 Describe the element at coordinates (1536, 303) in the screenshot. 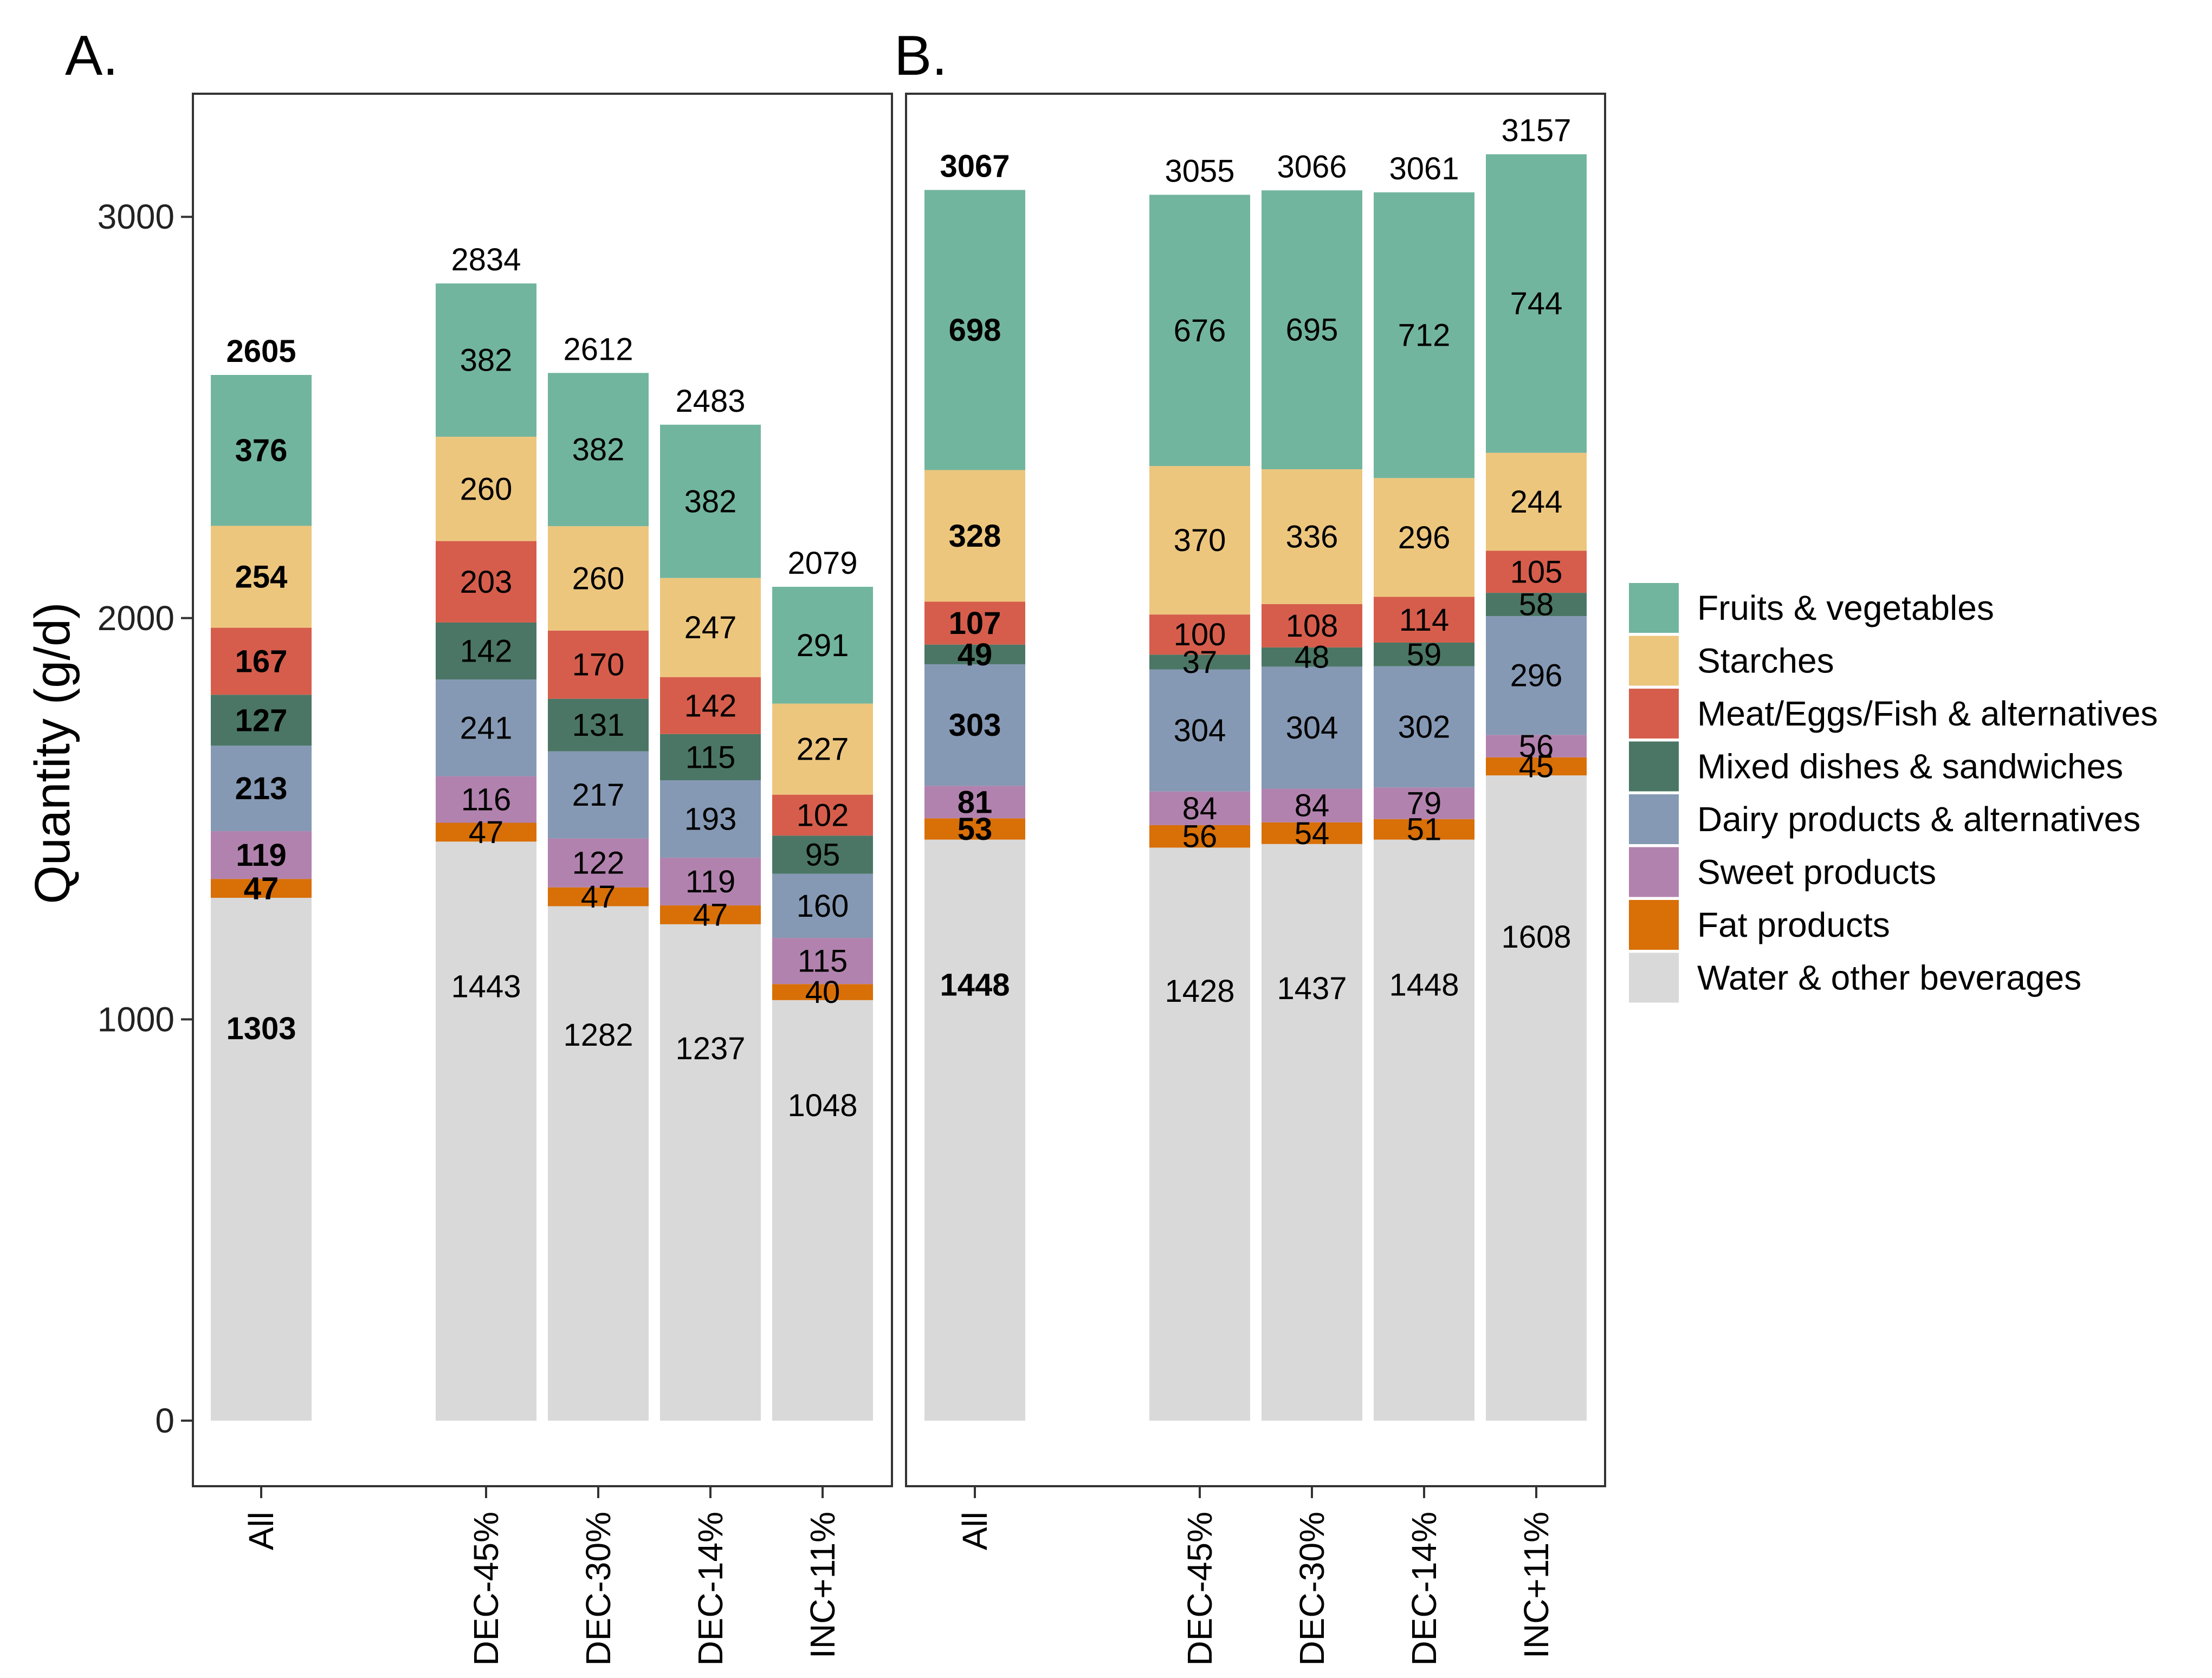

I see `segment-value-label: 744` at that location.